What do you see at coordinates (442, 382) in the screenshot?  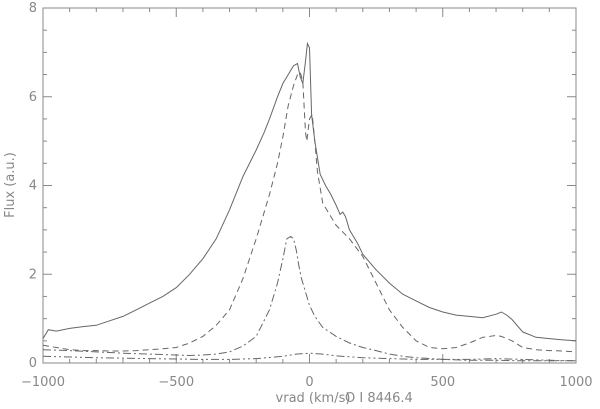 I see `x-tick-label: 500` at bounding box center [442, 382].